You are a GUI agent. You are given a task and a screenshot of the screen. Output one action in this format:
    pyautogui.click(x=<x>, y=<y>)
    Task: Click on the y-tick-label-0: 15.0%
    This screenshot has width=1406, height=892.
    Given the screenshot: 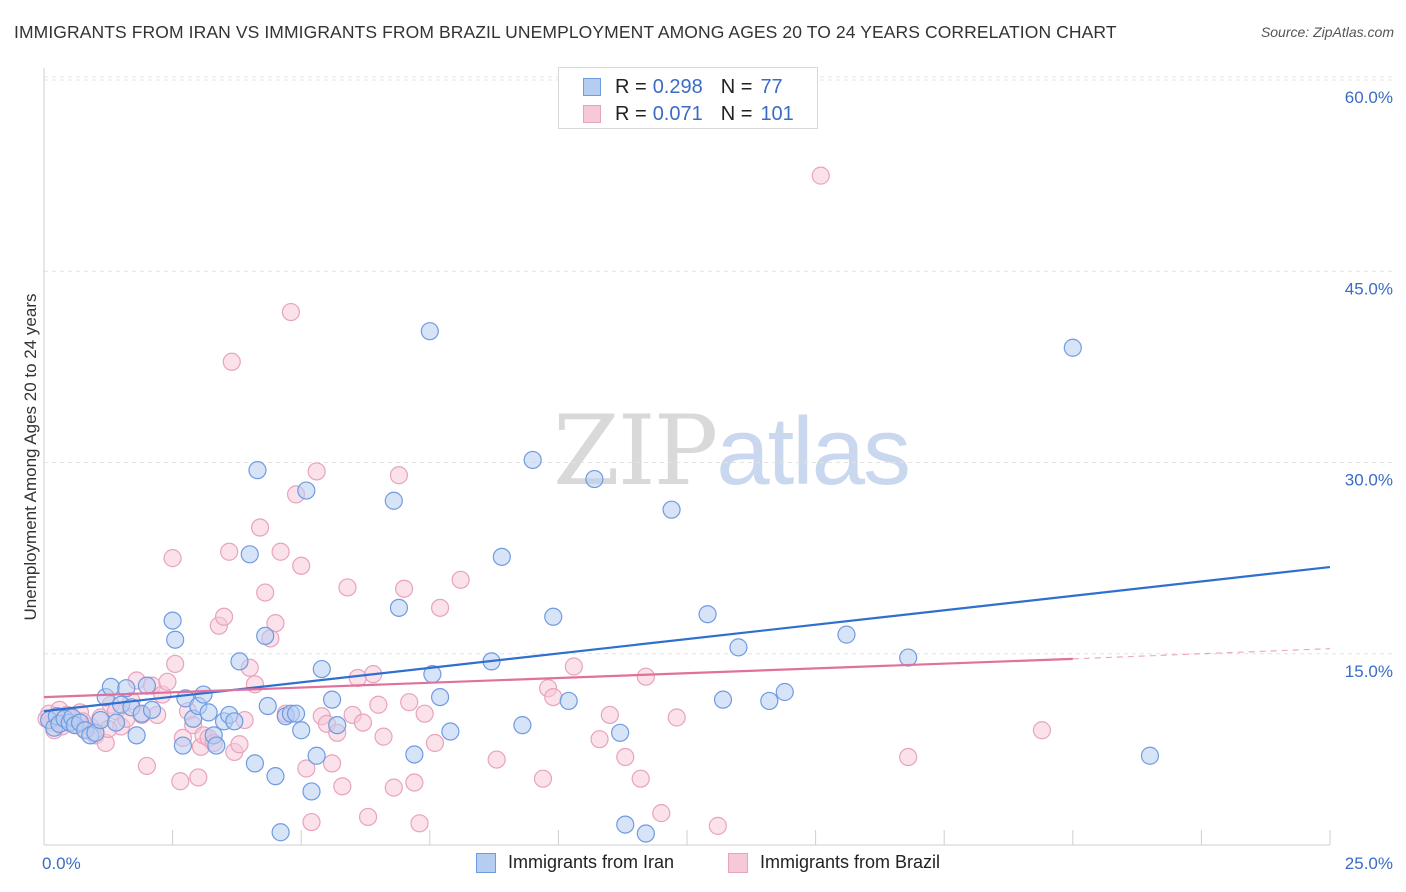 What is the action you would take?
    pyautogui.click(x=1369, y=671)
    